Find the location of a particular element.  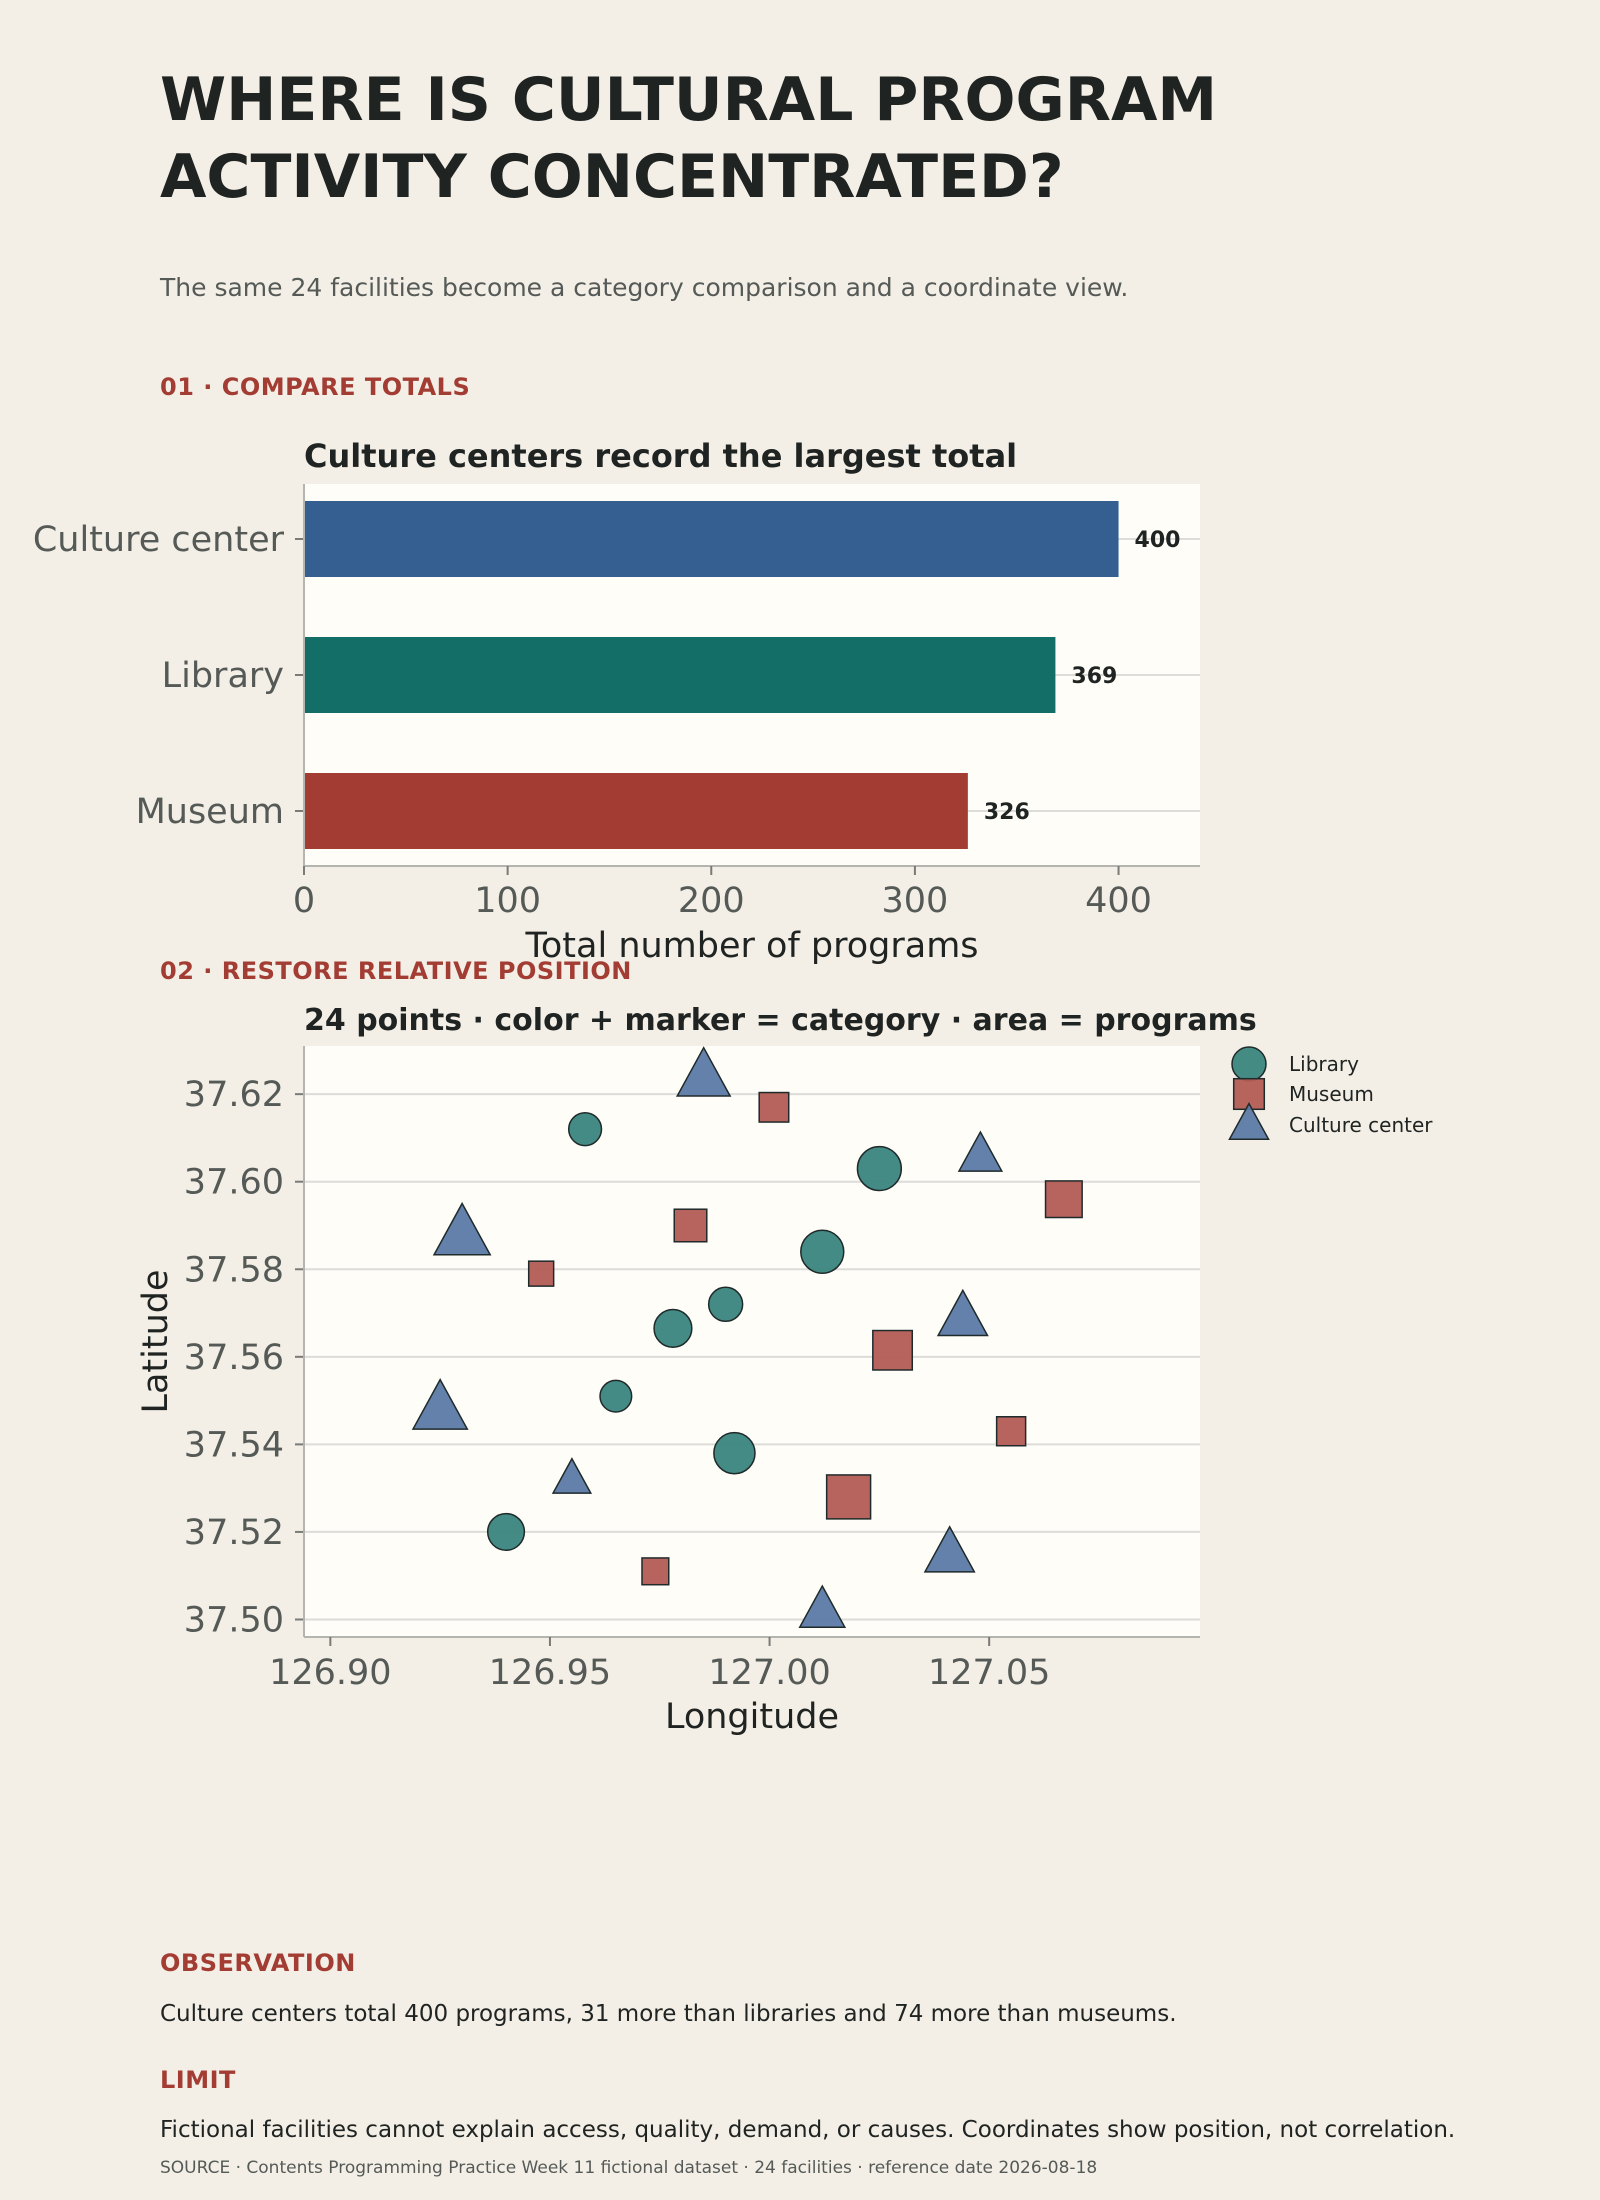

legend-label-culture-center: Culture center is located at coordinates (1361, 1125).